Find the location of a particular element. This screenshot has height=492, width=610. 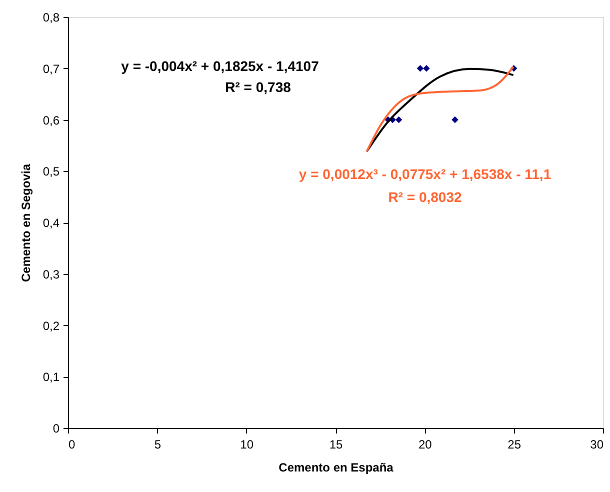

y-tick-label: 0,4 is located at coordinates (51, 223).